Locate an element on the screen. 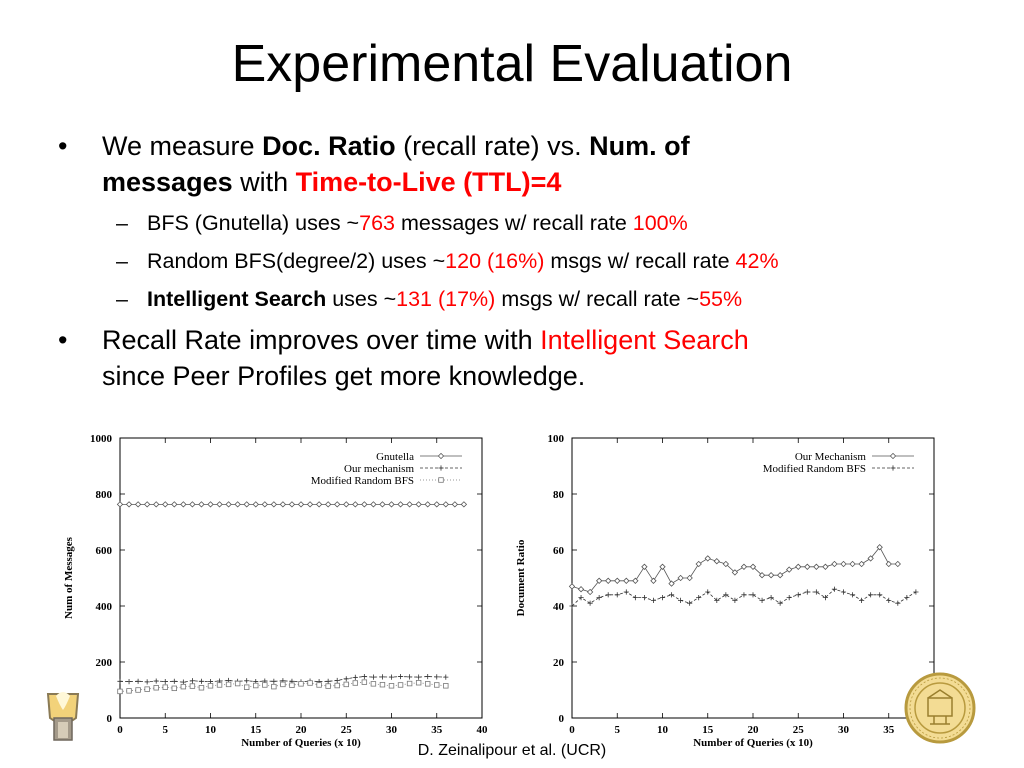 This screenshot has height=768, width=1024. footer-citation: D. Zeinalipour et al. (UCR) is located at coordinates (512, 750).